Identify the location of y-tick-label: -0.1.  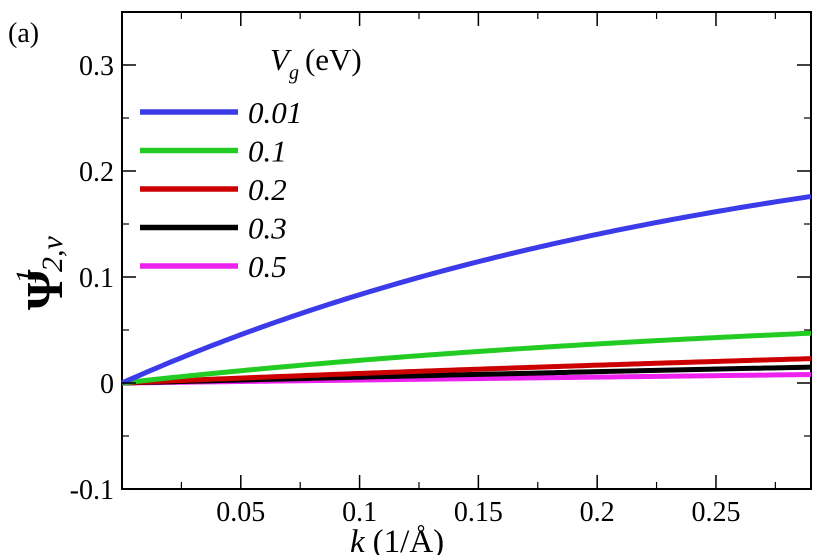
(92, 490).